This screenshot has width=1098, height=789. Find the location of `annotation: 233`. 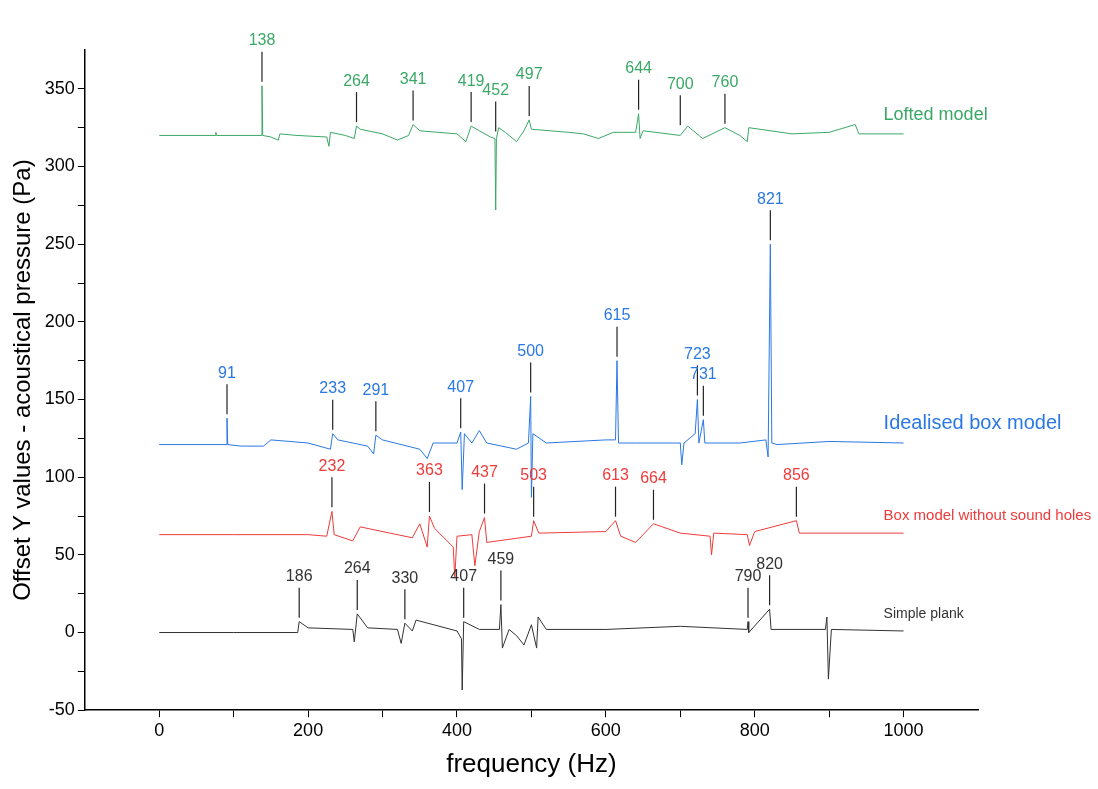

annotation: 233 is located at coordinates (333, 388).